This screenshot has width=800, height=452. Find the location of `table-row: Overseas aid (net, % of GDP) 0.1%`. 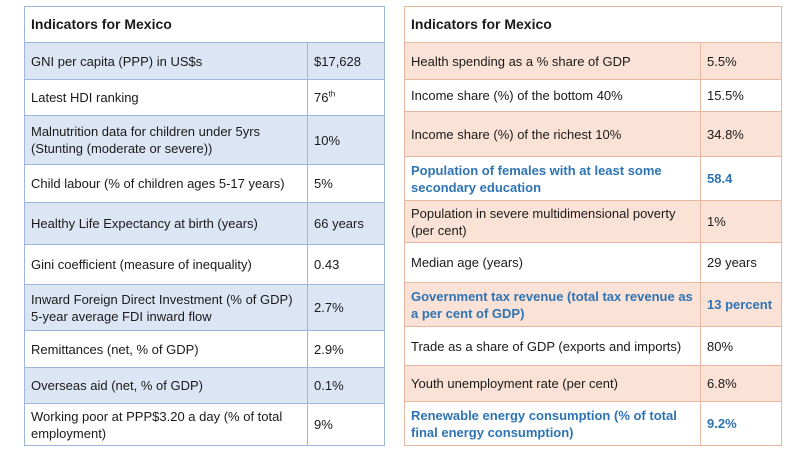

table-row: Overseas aid (net, % of GDP) 0.1% is located at coordinates (204, 385).